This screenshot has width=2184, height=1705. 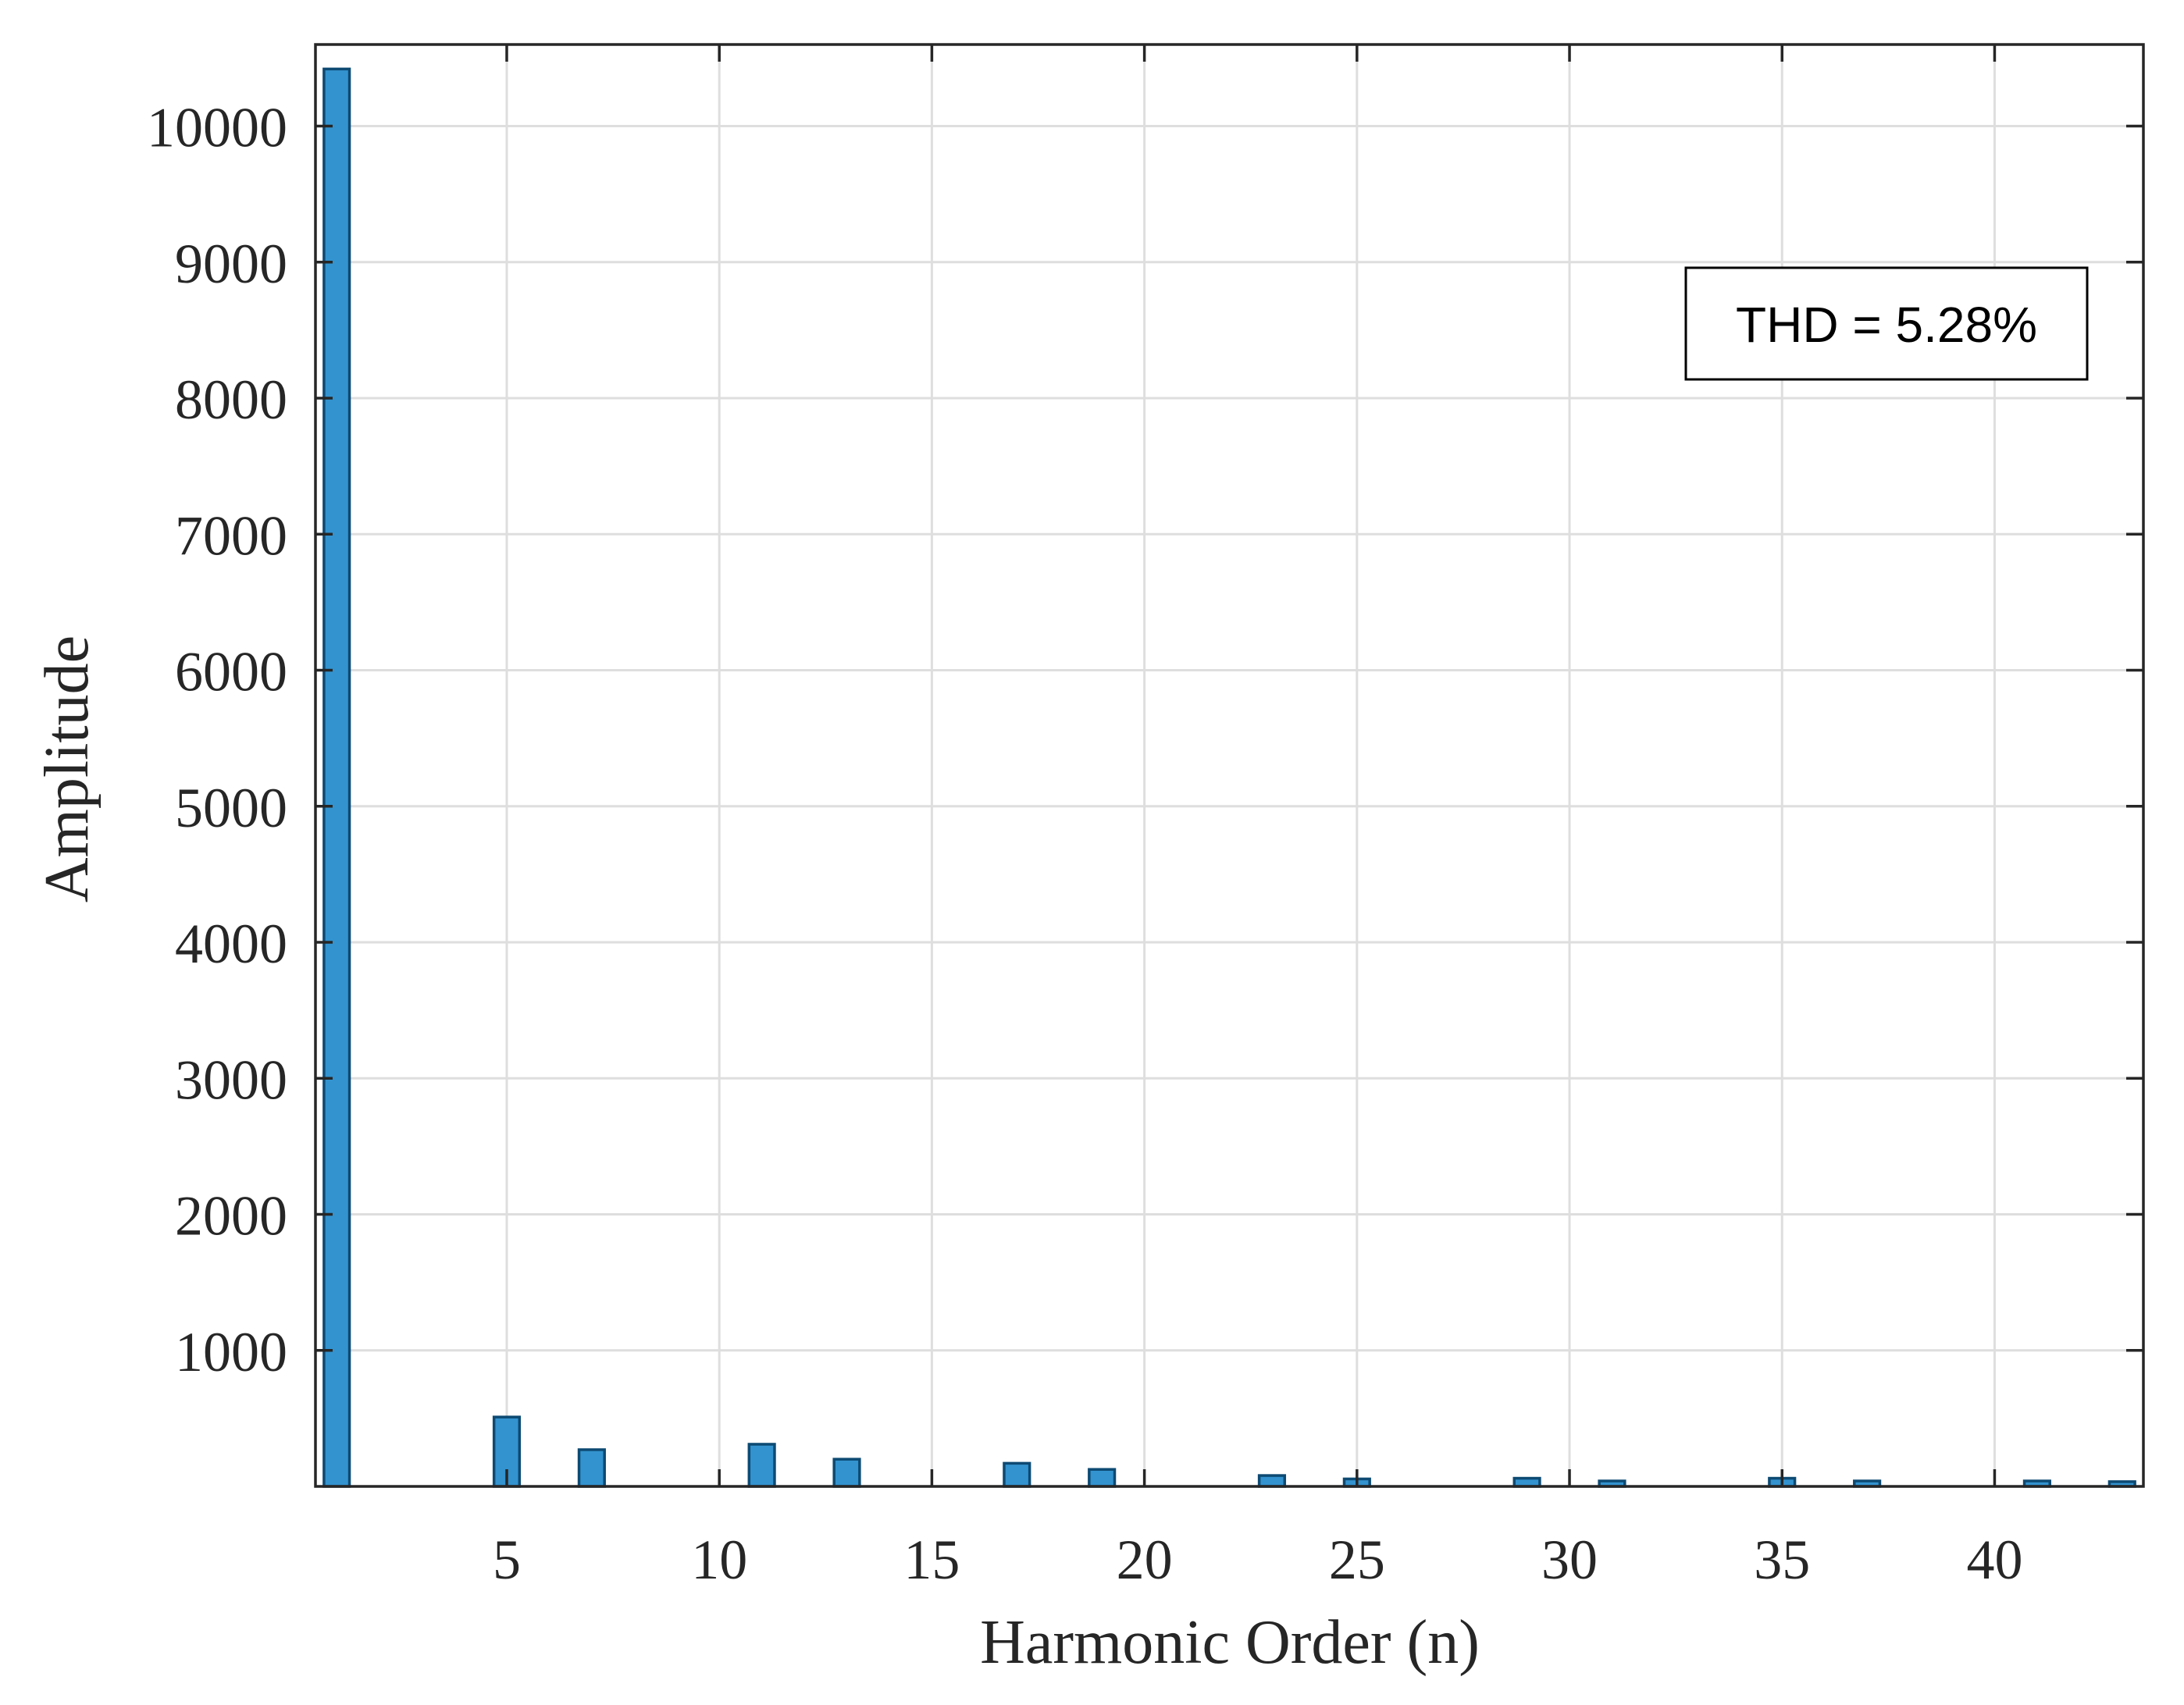 What do you see at coordinates (507, 1560) in the screenshot?
I see `x-tick-label: 5` at bounding box center [507, 1560].